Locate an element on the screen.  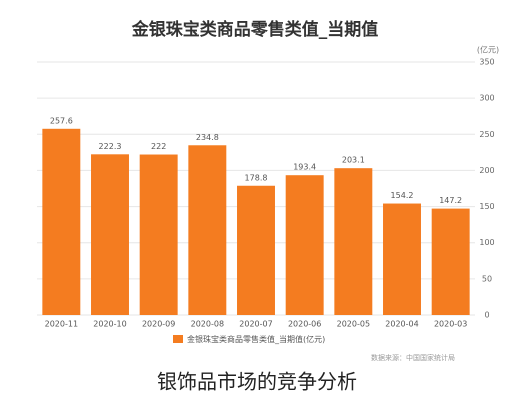
x-tick-label: 2020-05 is located at coordinates (353, 324).